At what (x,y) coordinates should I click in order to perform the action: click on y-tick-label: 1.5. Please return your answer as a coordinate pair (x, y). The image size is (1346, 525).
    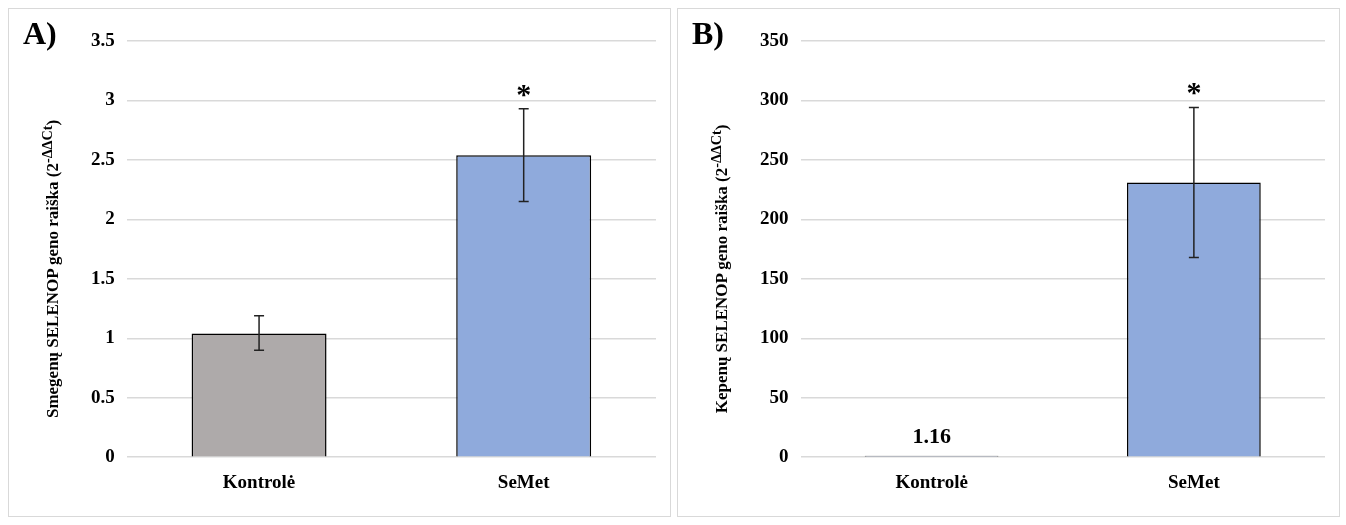
    Looking at the image, I should click on (103, 277).